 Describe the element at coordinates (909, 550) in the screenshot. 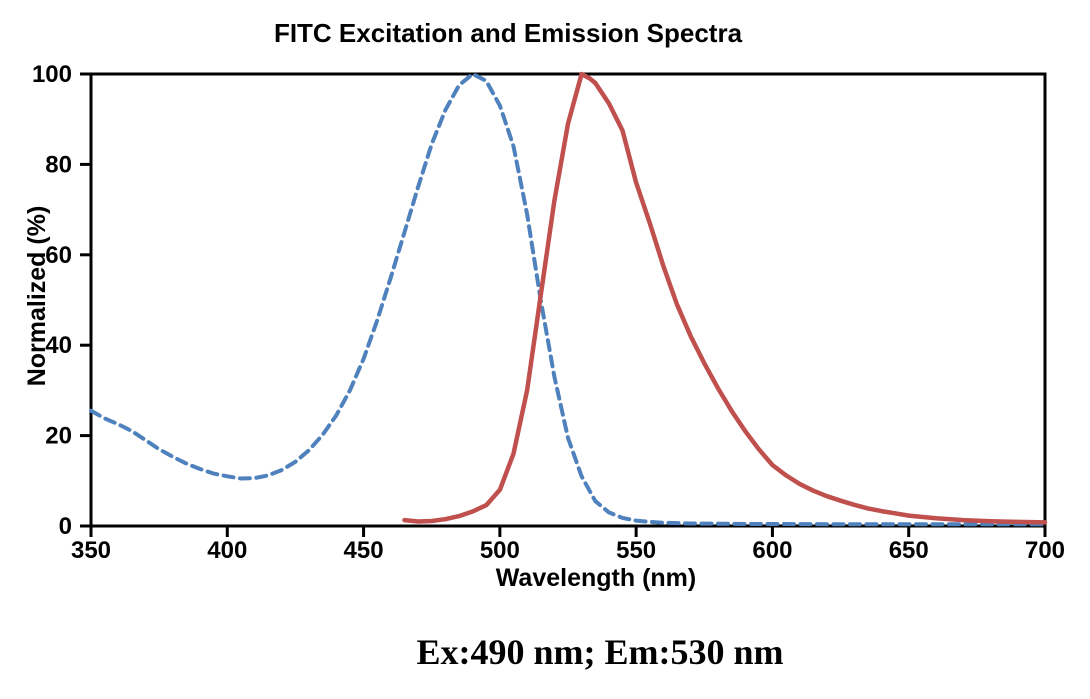

I see `x-tick-label: 650` at that location.